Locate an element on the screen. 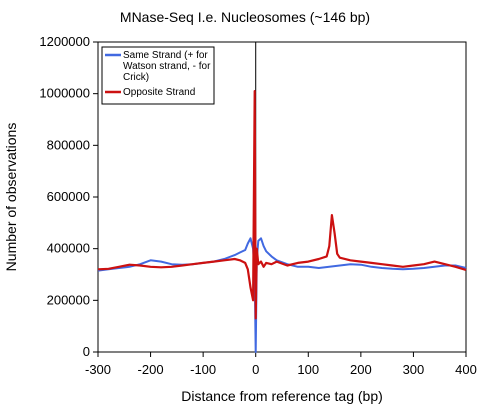 This screenshot has width=488, height=406. x-tick-label: -300 is located at coordinates (98, 369).